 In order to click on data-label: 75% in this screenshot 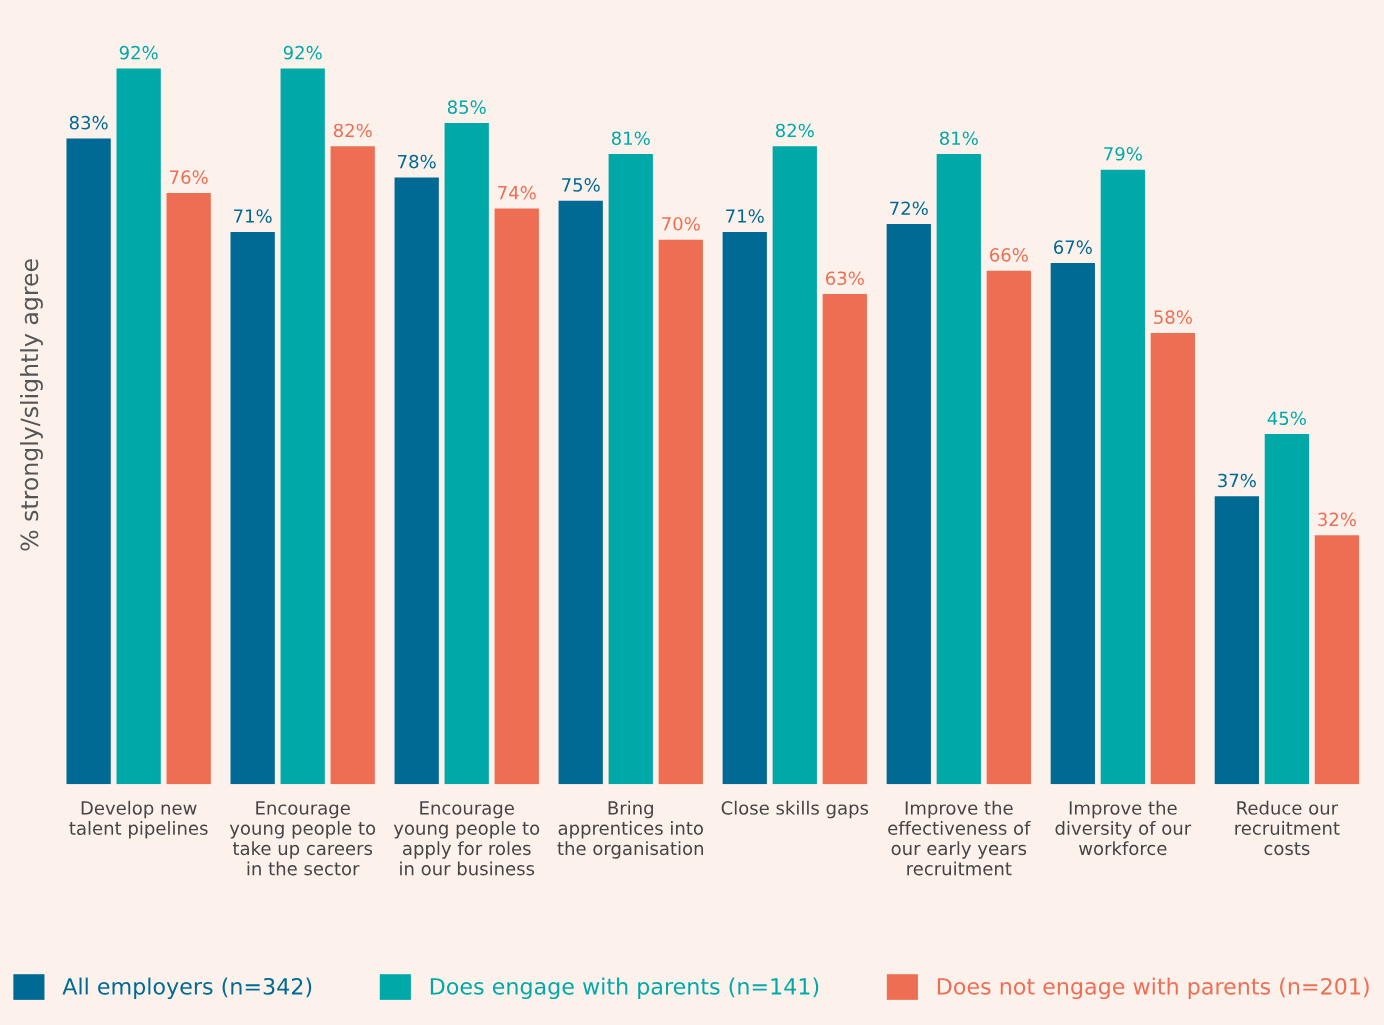, I will do `click(581, 185)`.